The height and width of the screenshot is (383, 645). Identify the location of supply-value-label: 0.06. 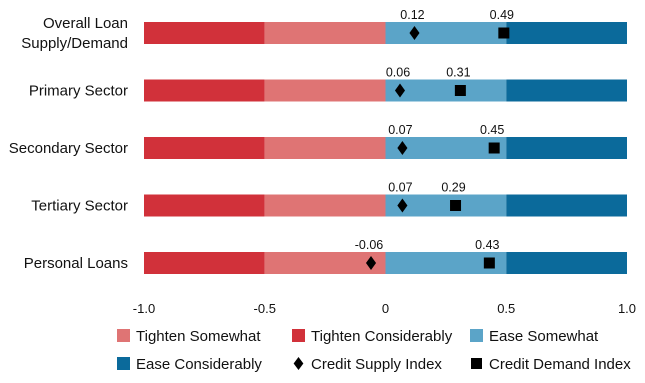
(398, 73).